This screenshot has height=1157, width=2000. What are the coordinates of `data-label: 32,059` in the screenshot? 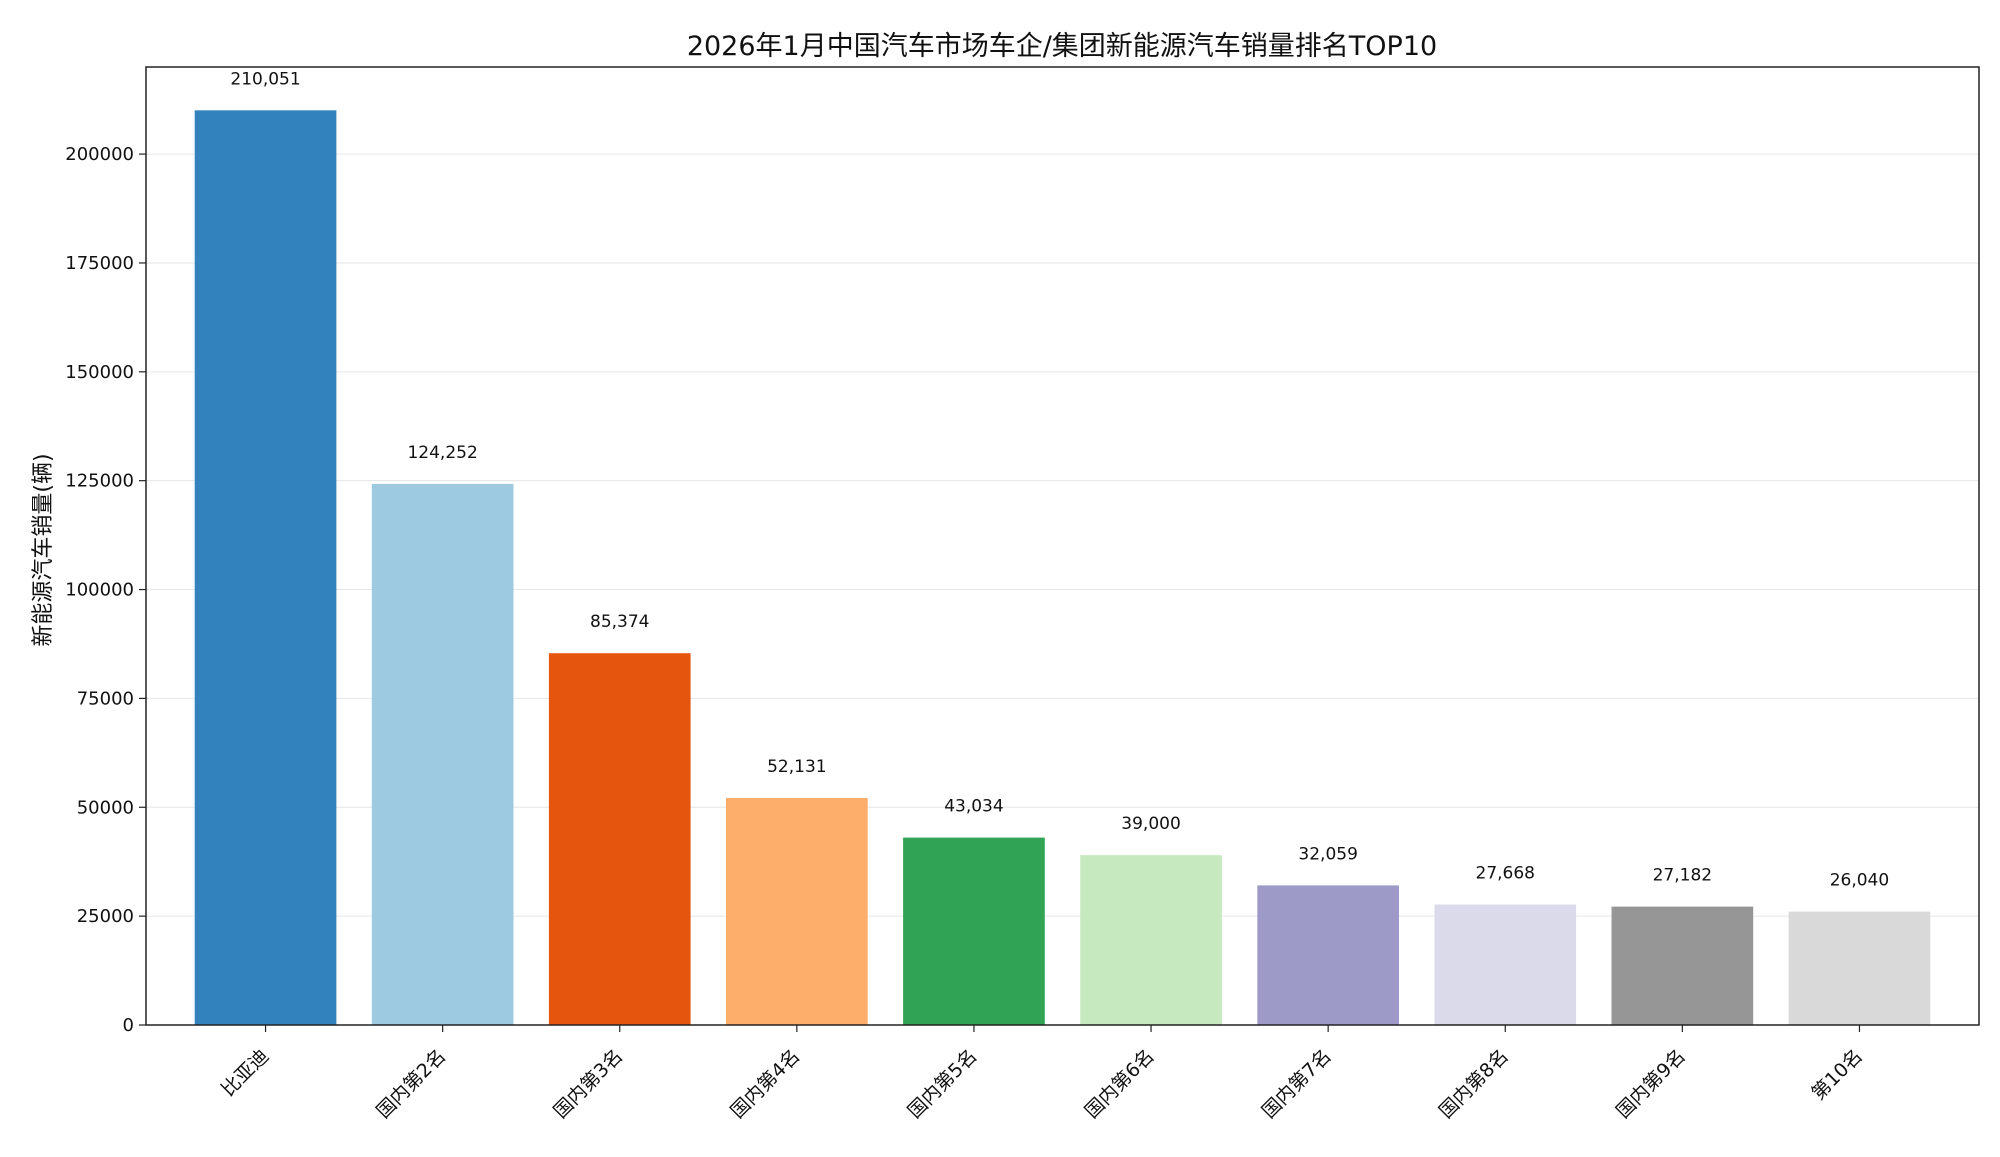 It's located at (1327, 854).